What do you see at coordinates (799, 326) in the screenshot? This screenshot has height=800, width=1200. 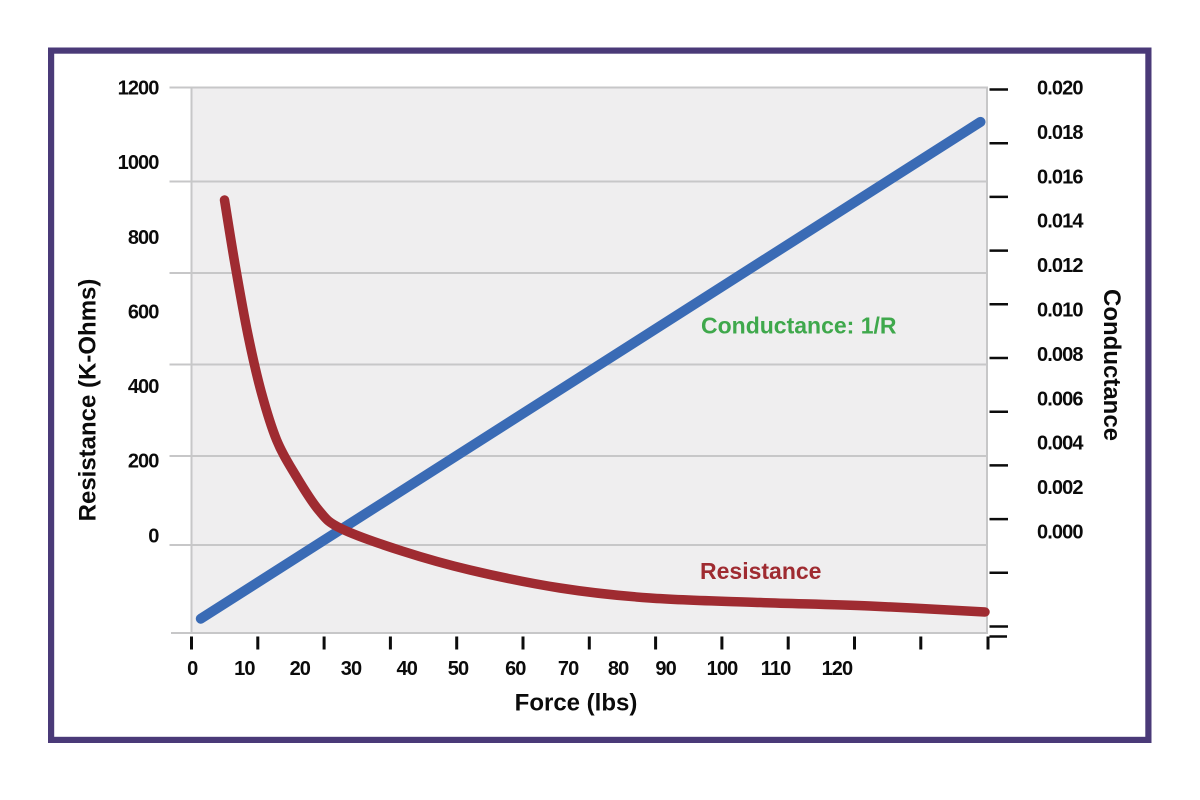 I see `svg-text: Conductance: 1/R` at bounding box center [799, 326].